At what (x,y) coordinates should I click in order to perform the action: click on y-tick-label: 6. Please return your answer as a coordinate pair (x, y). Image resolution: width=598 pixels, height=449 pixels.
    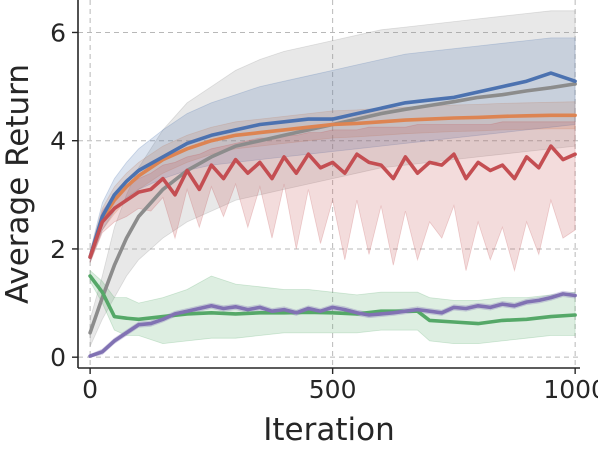
    Looking at the image, I should click on (58, 32).